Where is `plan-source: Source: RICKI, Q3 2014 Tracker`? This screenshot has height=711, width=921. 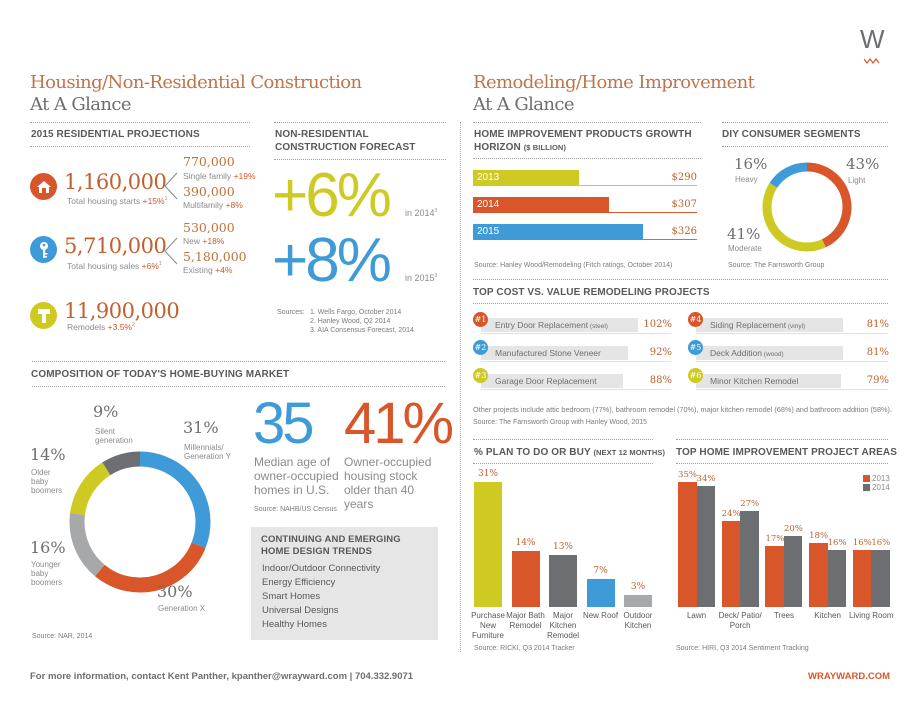 plan-source: Source: RICKI, Q3 2014 Tracker is located at coordinates (524, 648).